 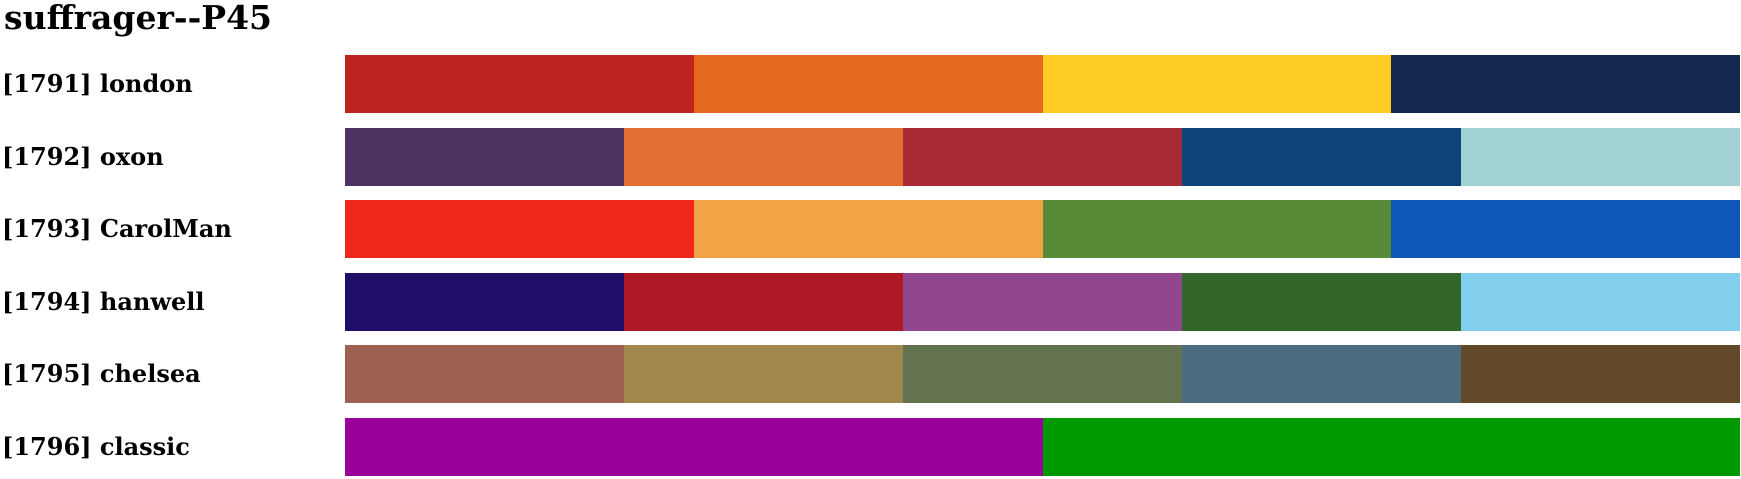 I want to click on page-title: suffrager--P45, so click(x=138, y=18).